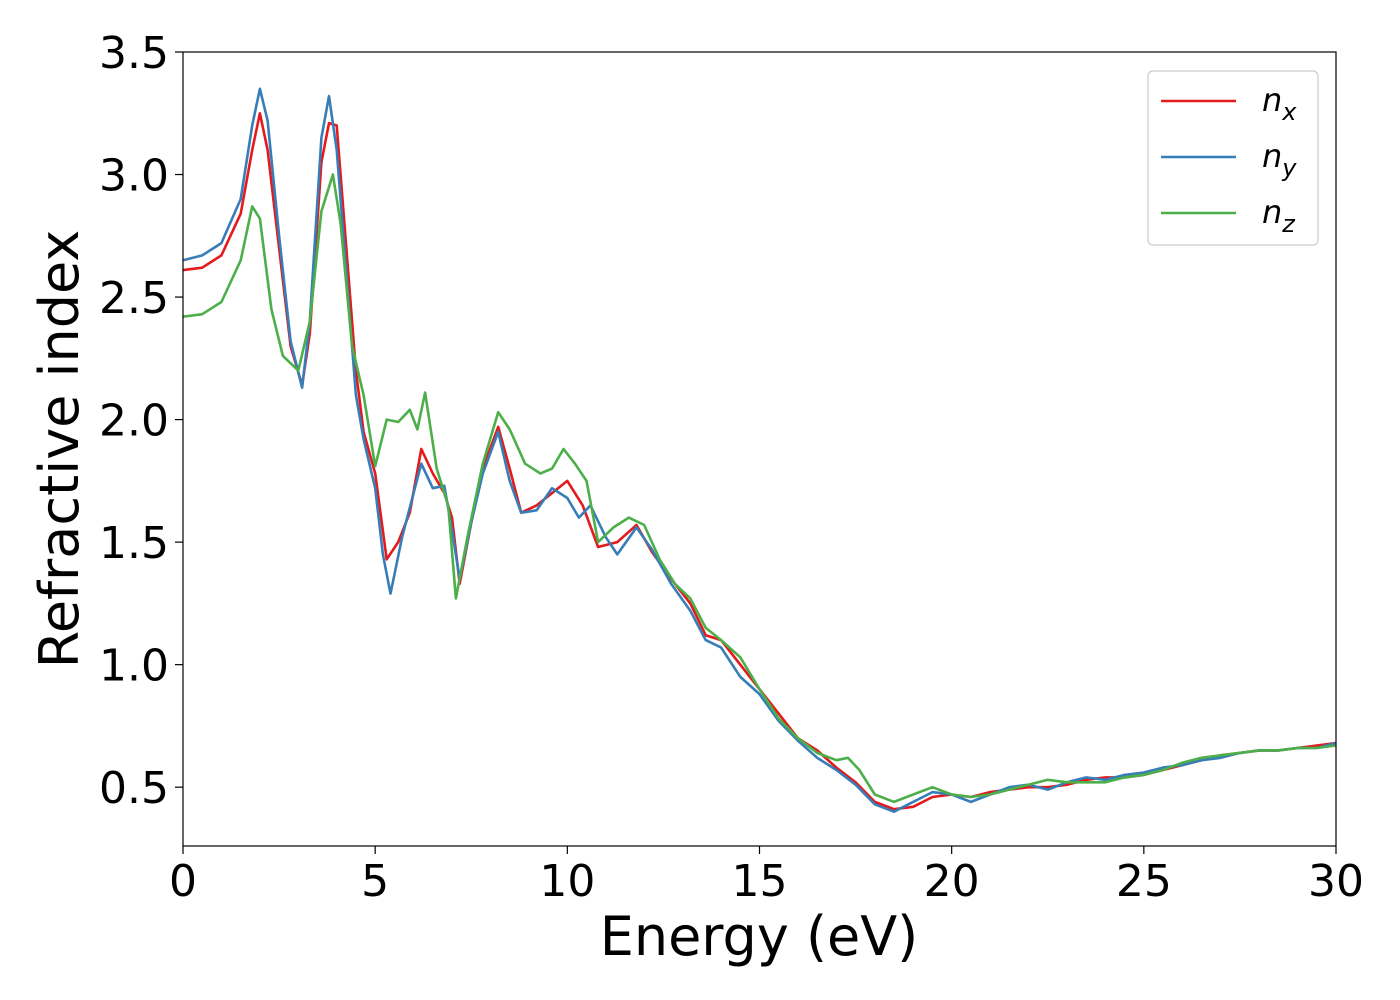 The width and height of the screenshot is (1400, 1000). What do you see at coordinates (1279, 103) in the screenshot?
I see `legend-label-nx: nx` at bounding box center [1279, 103].